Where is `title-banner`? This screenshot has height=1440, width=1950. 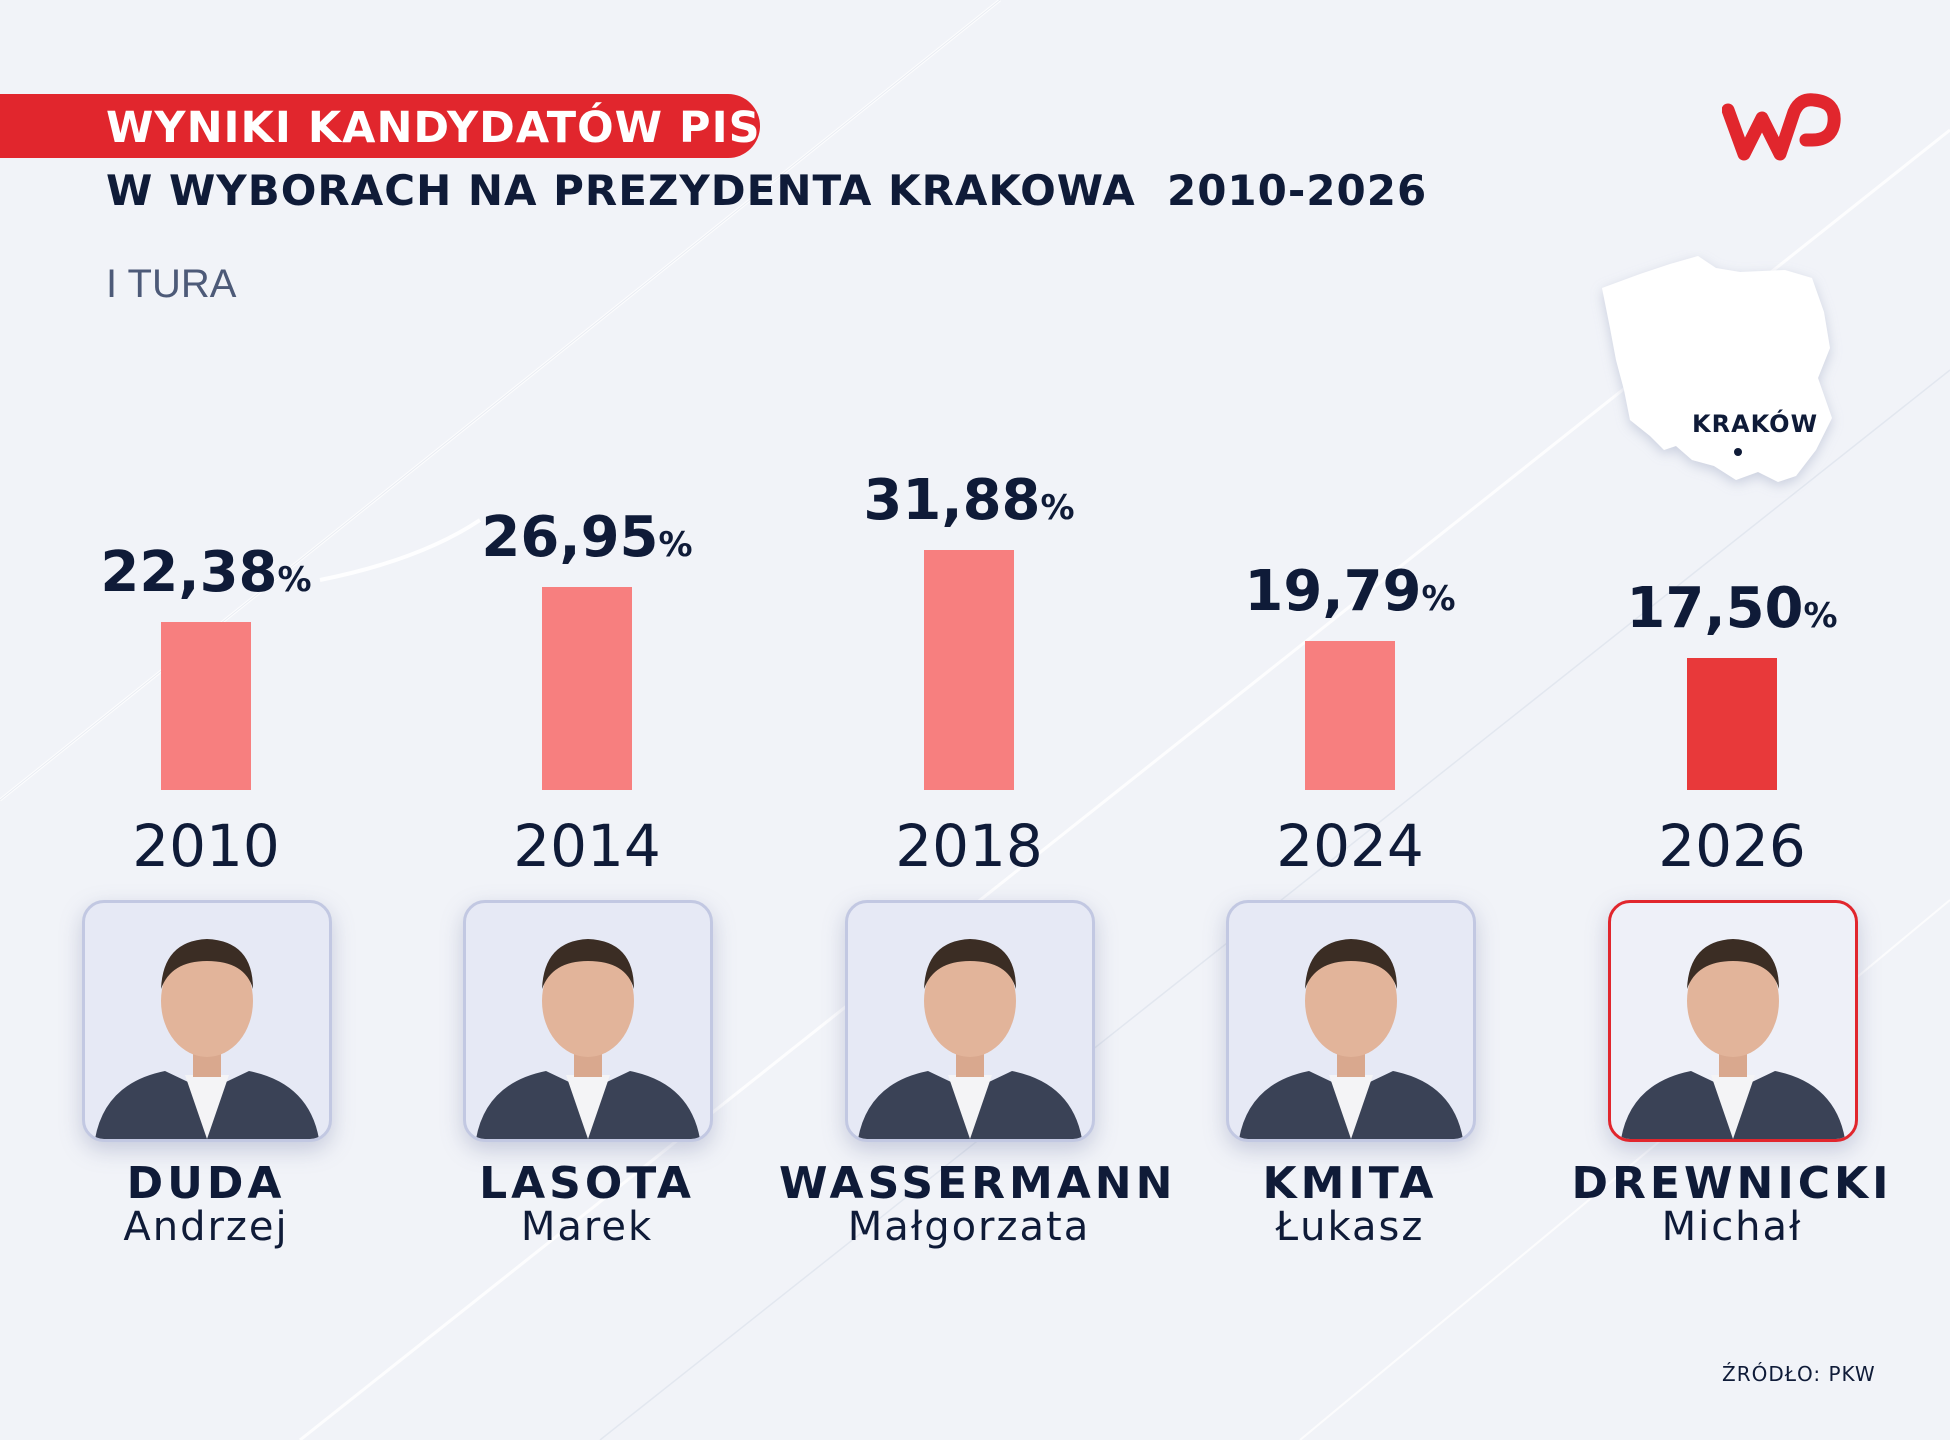 title-banner is located at coordinates (380, 126).